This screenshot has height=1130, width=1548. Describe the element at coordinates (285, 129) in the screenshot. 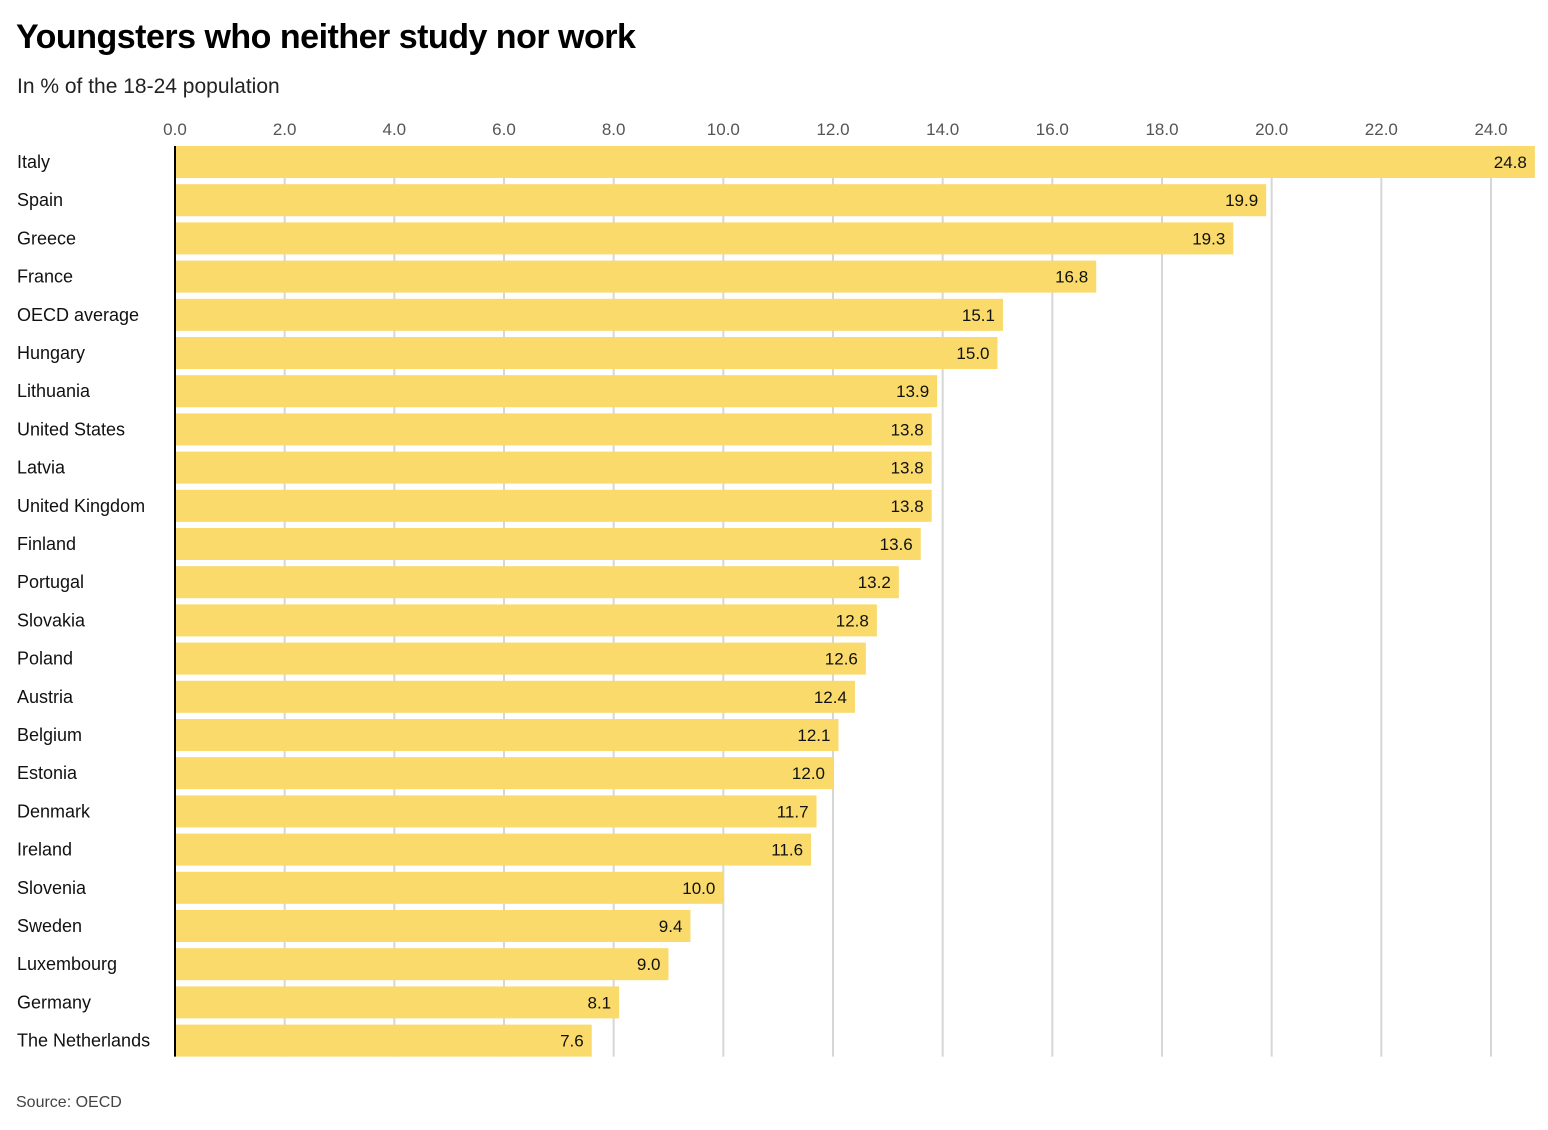

I see `x-tick-label: 2.0` at that location.